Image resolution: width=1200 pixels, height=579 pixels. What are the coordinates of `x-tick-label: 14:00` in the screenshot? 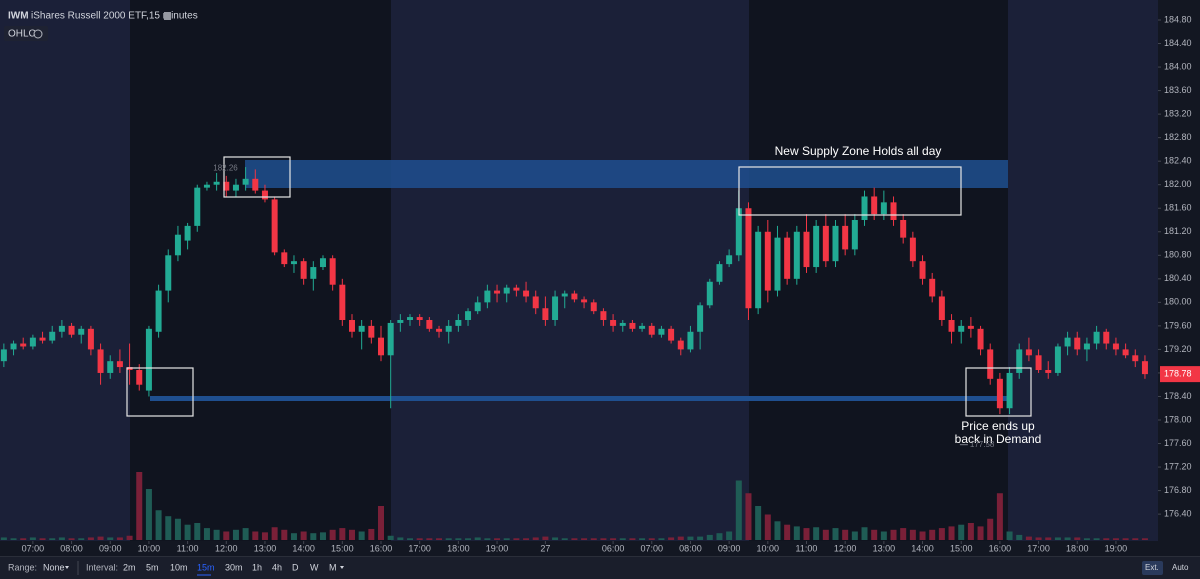 It's located at (922, 548).